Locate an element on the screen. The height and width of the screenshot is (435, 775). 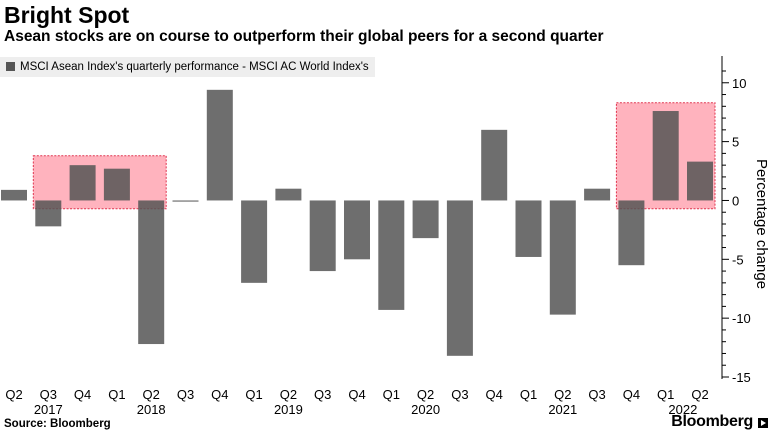
x-year-label: 2021 is located at coordinates (562, 409).